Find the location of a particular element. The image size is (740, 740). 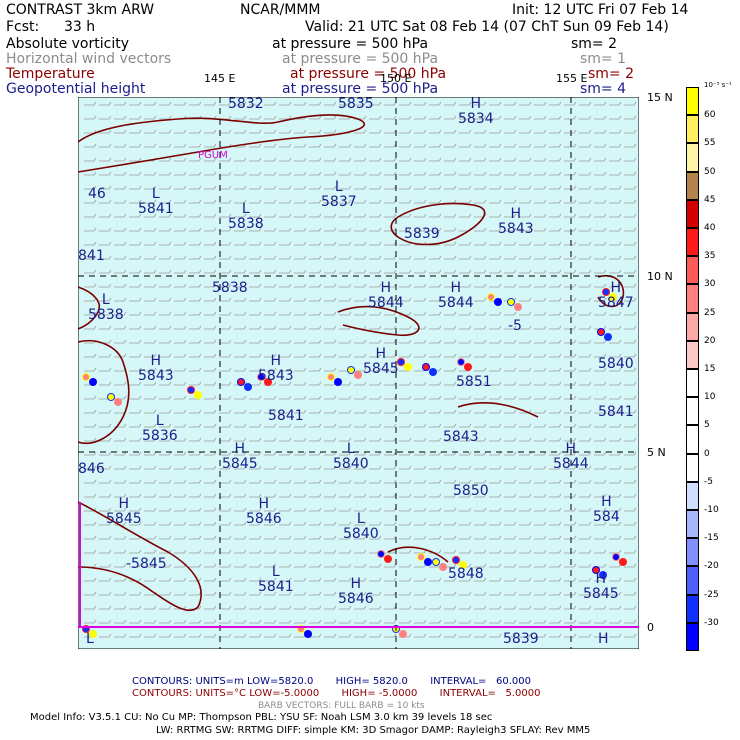

colorbar-tick-label: -20 is located at coordinates (711, 566).